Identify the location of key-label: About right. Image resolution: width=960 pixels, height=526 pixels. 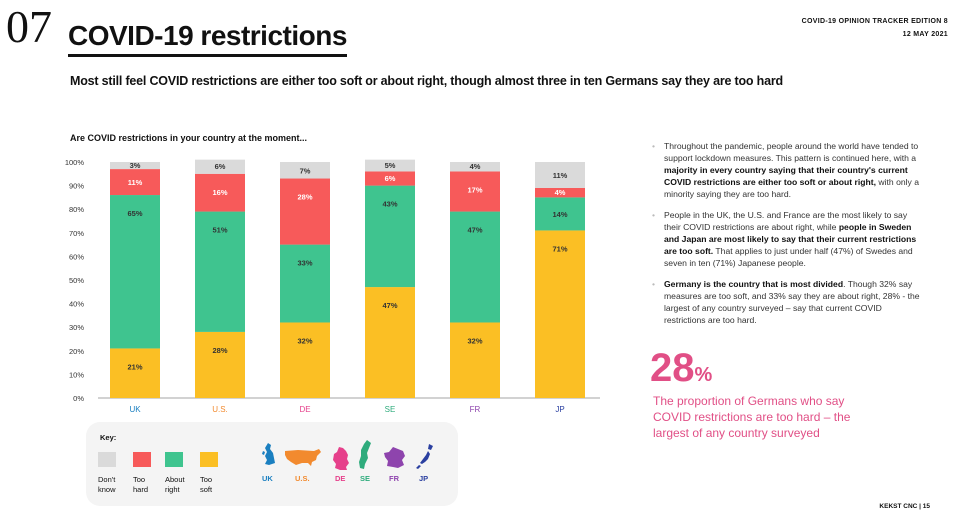
(182, 485).